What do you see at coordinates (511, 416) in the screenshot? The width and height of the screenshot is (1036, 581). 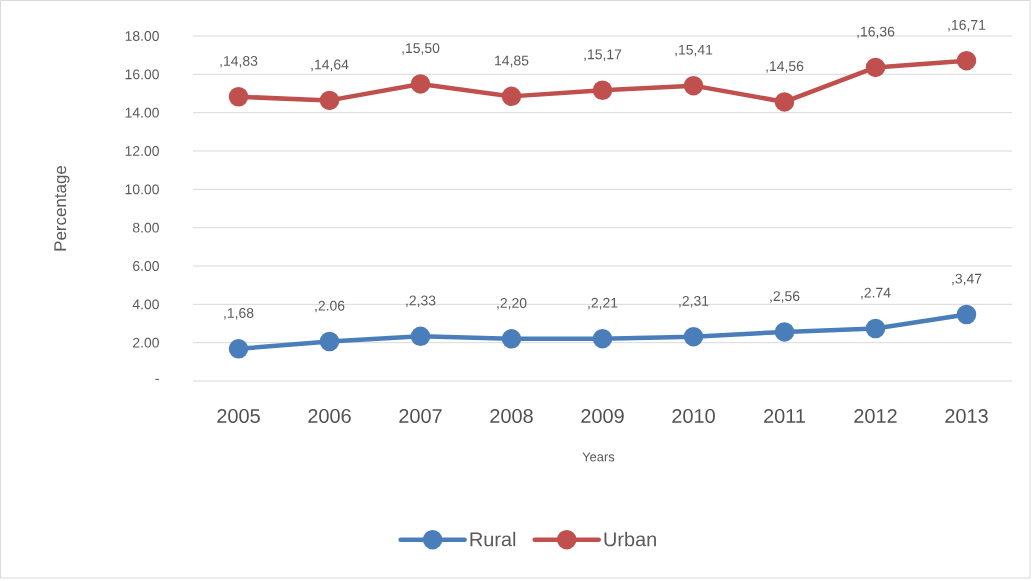 I see `x-tick-label: 2008` at bounding box center [511, 416].